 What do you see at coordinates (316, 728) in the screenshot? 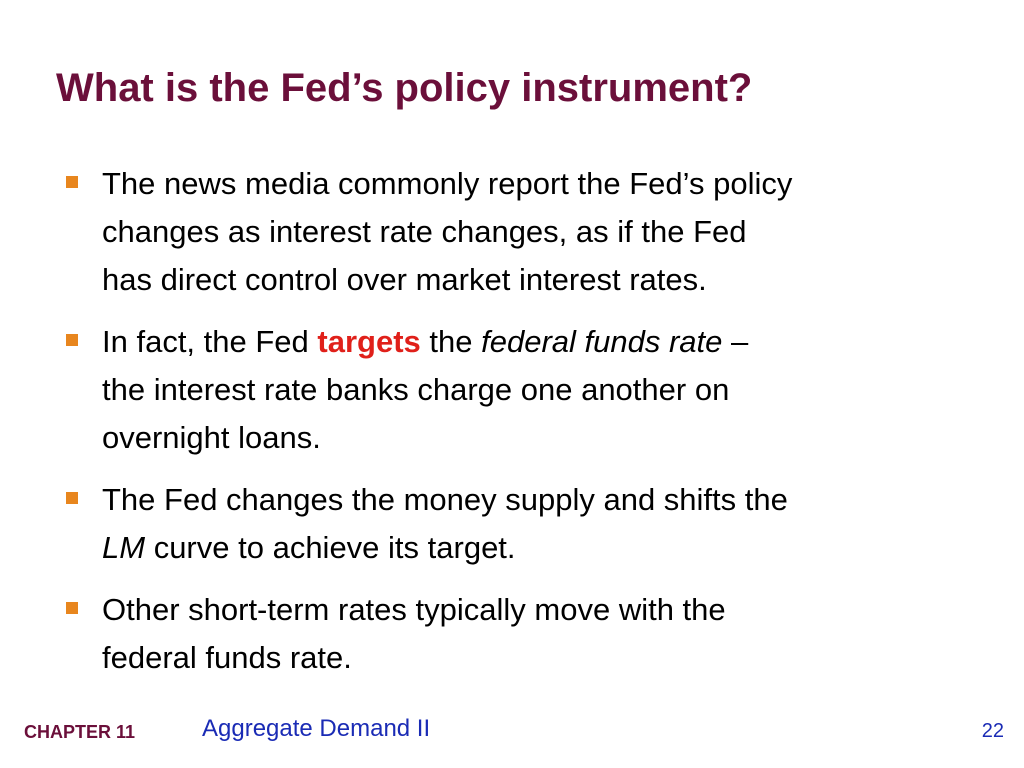
I see `chapter-title: Aggregate Demand II` at bounding box center [316, 728].